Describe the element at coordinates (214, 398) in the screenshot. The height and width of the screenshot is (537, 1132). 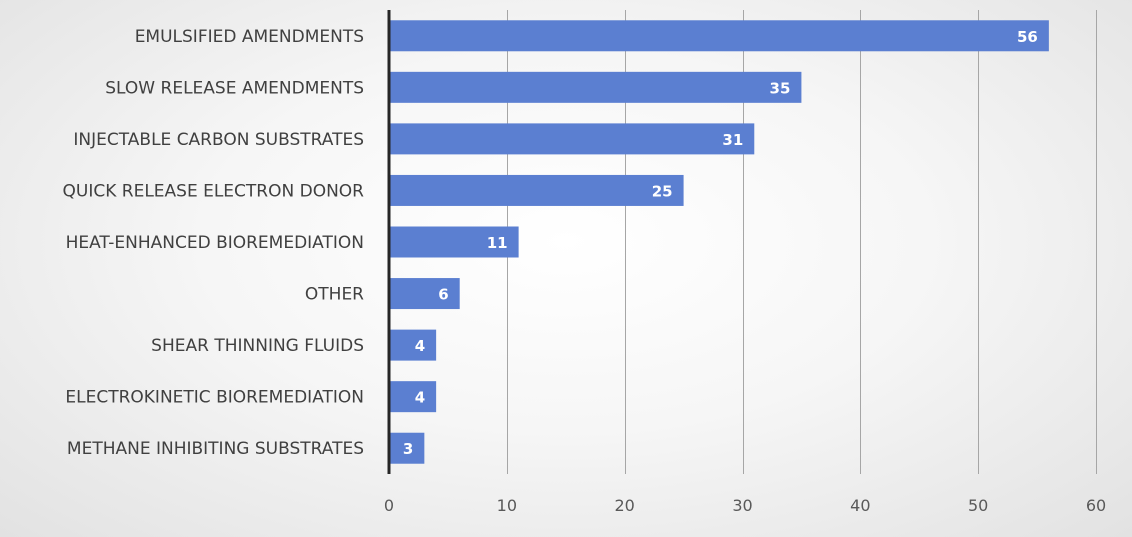
I see `category-label: ELECTROKINETIC BIOREMEDIATION` at that location.